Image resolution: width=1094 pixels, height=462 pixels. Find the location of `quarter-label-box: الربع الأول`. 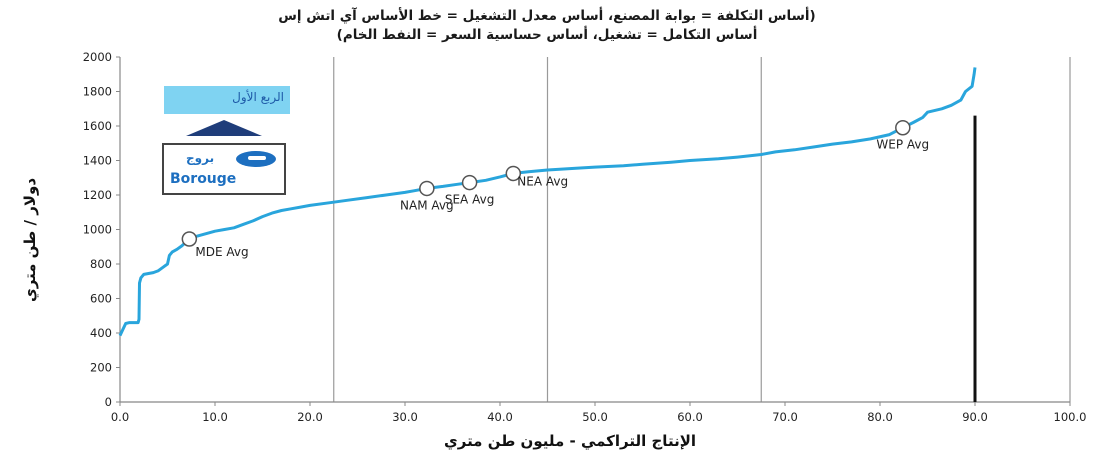

quarter-label-box: الربع الأول is located at coordinates (227, 100).